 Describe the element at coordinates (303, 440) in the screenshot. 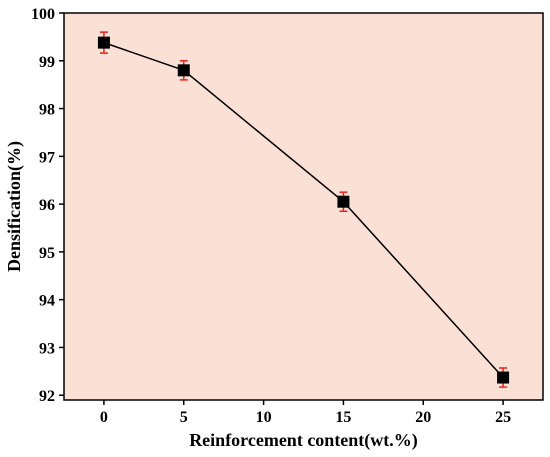

I see `x-axis-title: Reinforcement content(wt.%)` at that location.